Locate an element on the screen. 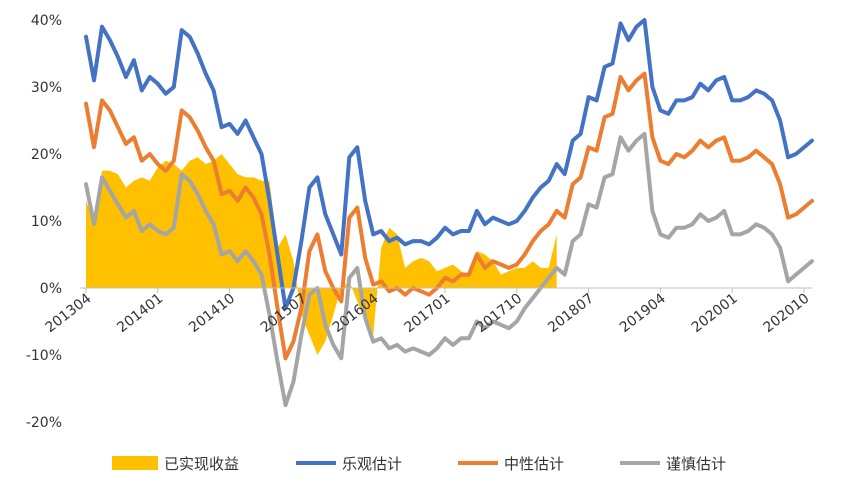 This screenshot has height=486, width=852. y-tick-label: 0% is located at coordinates (51, 289).